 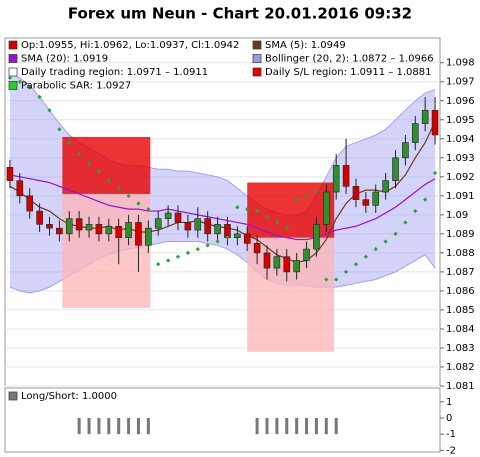 I want to click on sl-region, so click(x=291, y=294).